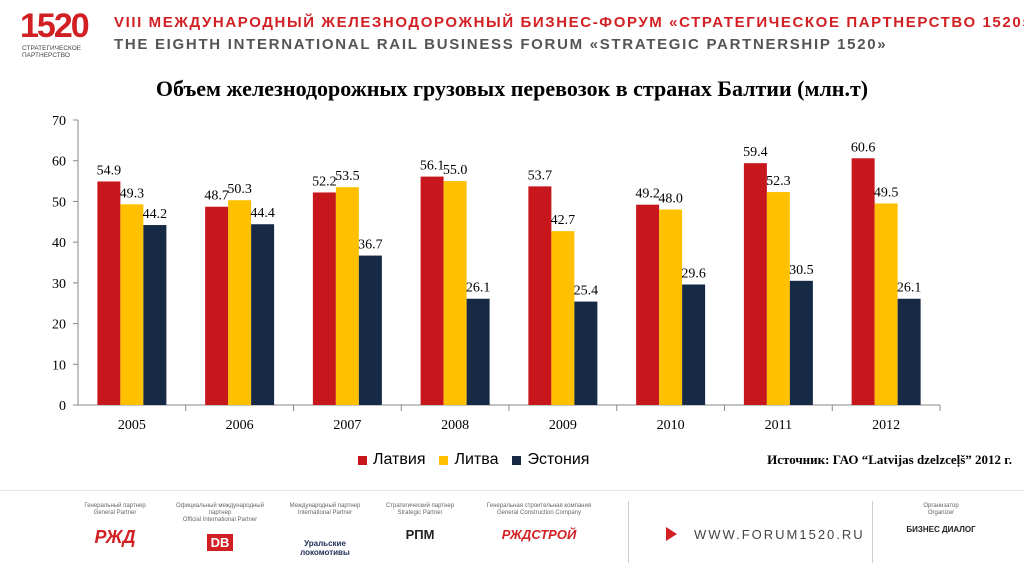 Image resolution: width=1024 pixels, height=577 pixels. What do you see at coordinates (455, 170) in the screenshot?
I see `data-label: 55.0` at bounding box center [455, 170].